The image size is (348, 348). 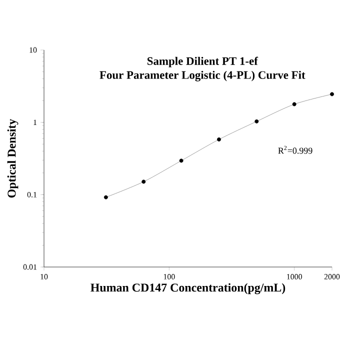 I want to click on x-axis-title: Human CD147 Concentration(pg/mL), so click(x=188, y=288).